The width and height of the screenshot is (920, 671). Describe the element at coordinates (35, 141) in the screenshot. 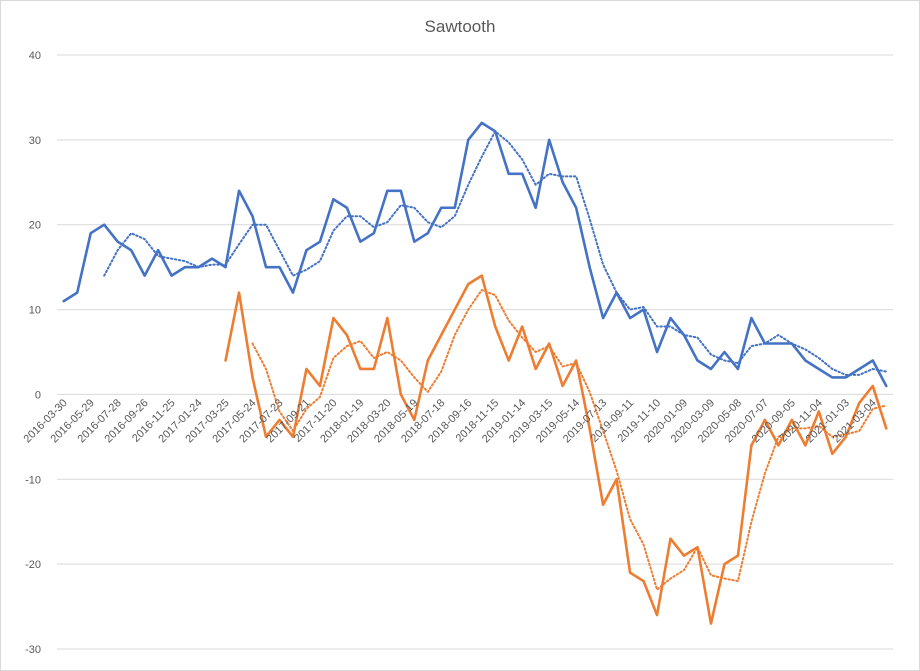

I see `y-tick-label: 30` at that location.